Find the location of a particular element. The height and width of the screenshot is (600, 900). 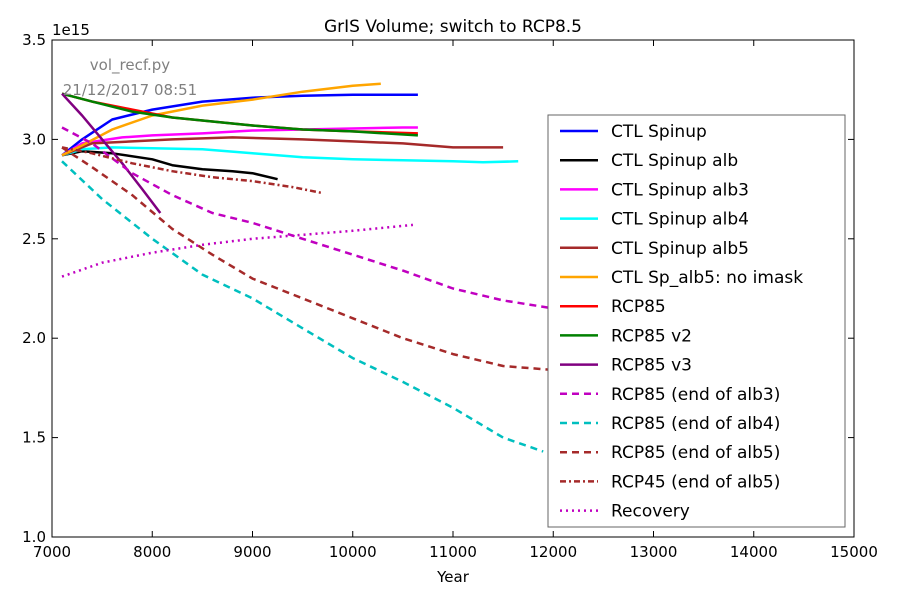

x-axis-label: Year is located at coordinates (453, 577).